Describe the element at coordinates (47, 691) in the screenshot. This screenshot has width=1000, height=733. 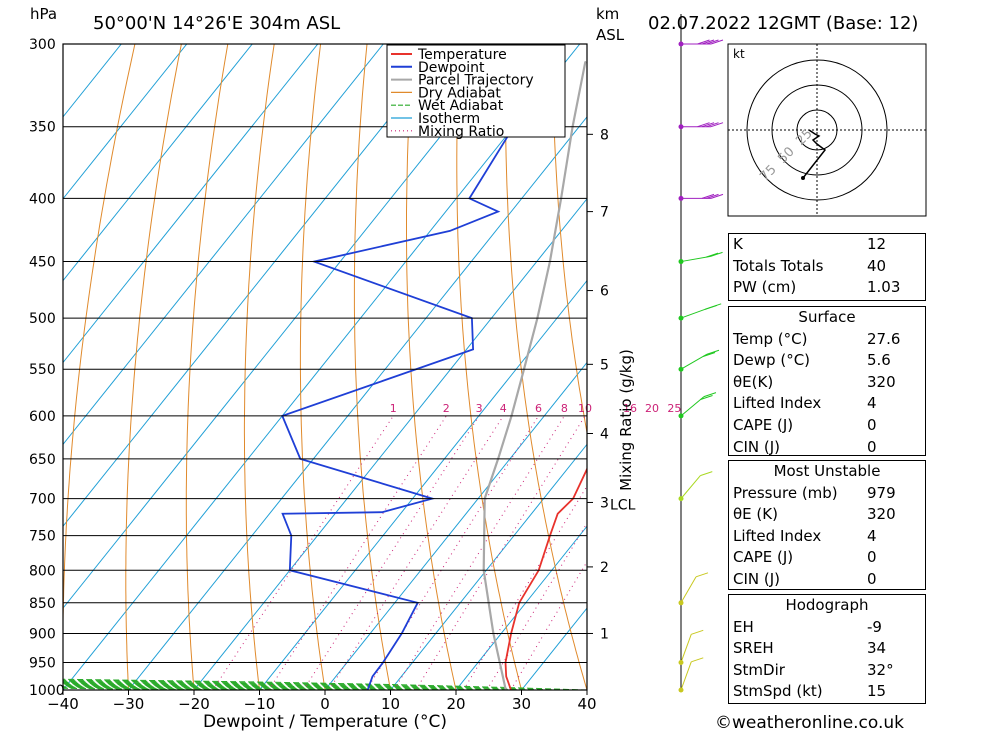
I see `pressure-tick-label: 1000` at that location.